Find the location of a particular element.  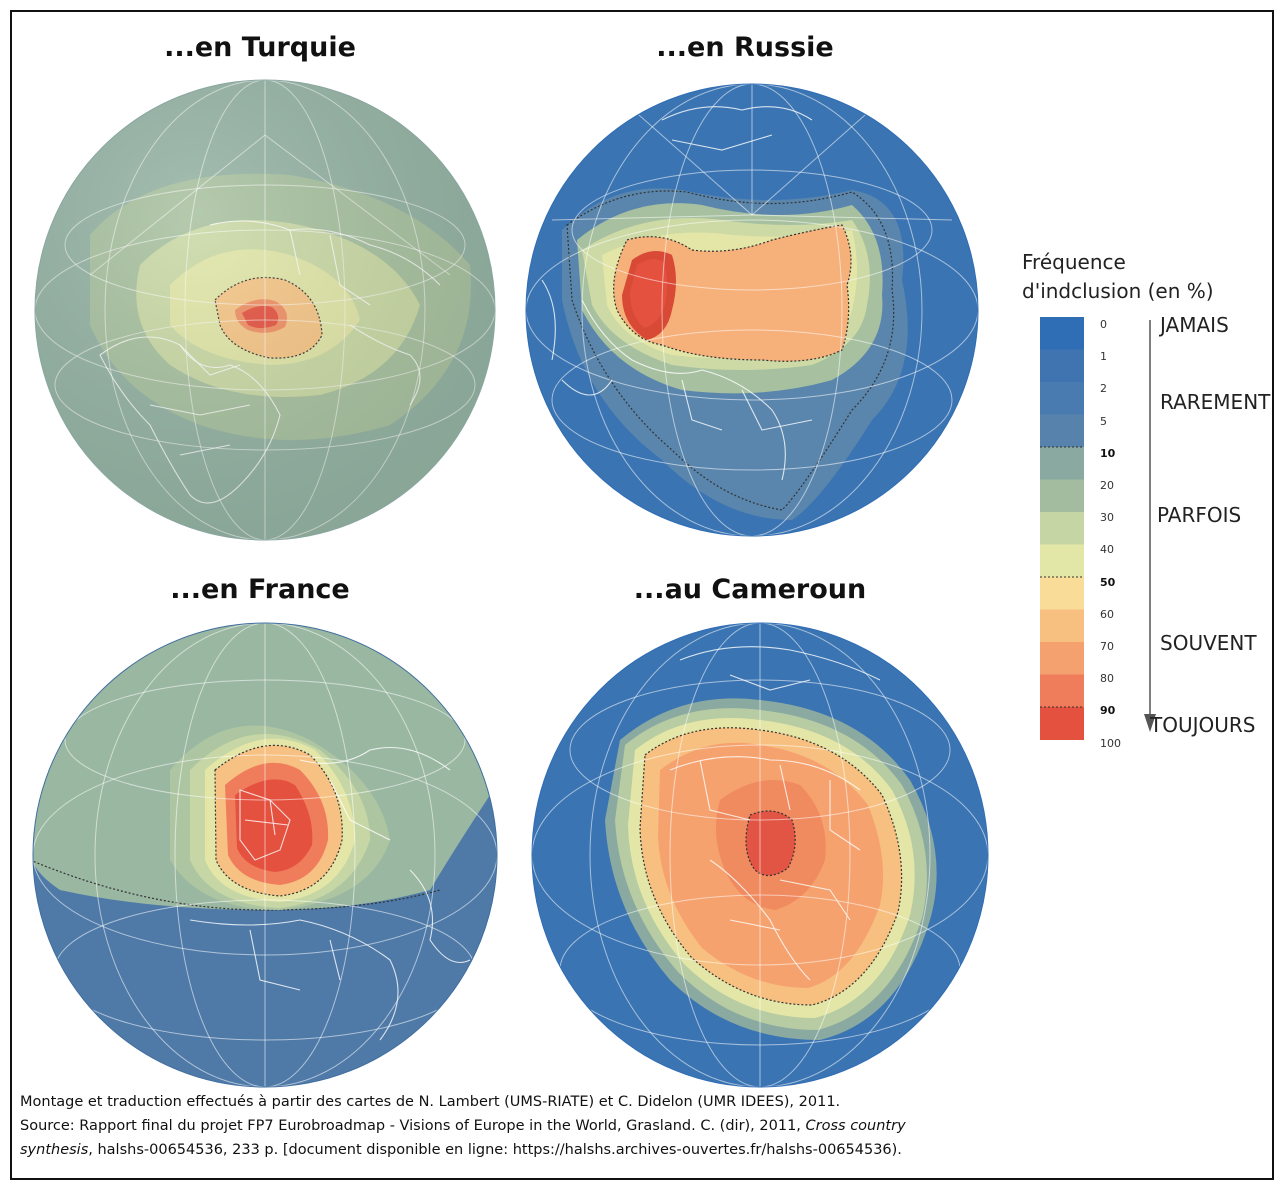

caption-title-italic-1: Cross country is located at coordinates (855, 1126).